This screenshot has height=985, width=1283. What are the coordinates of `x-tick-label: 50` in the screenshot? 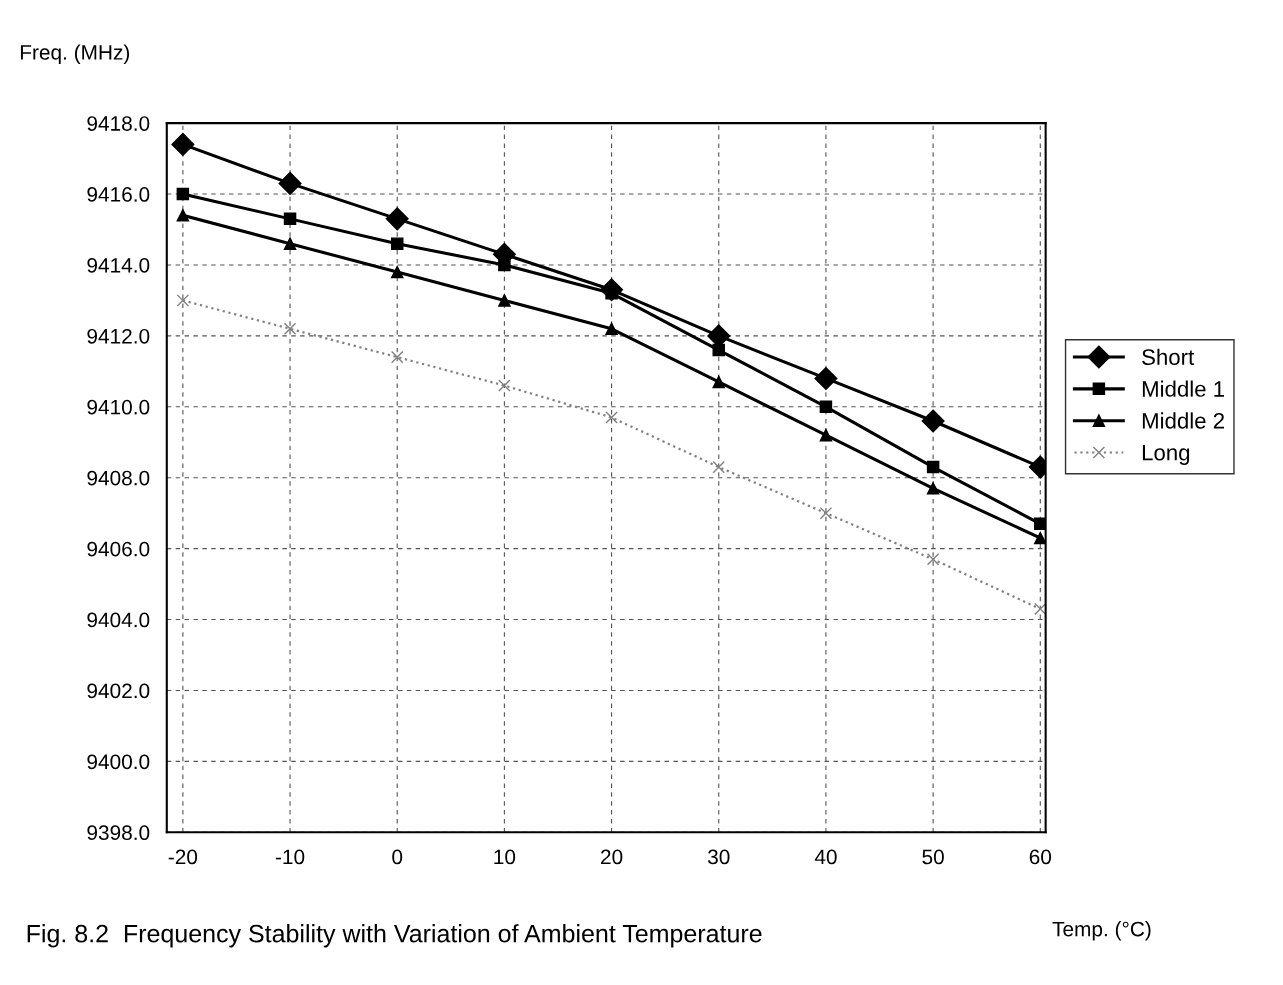 It's located at (933, 857).